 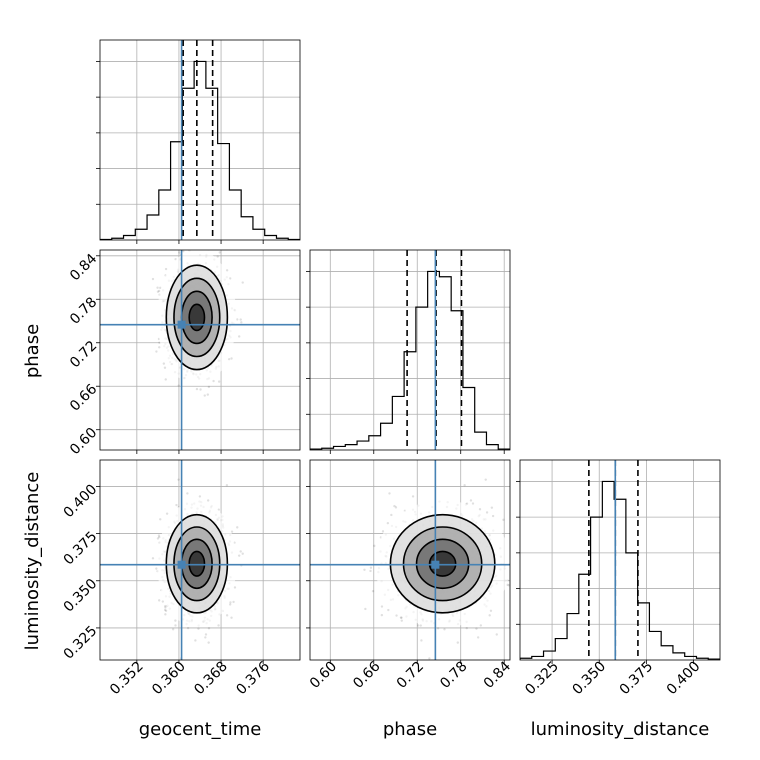 What do you see at coordinates (366, 674) in the screenshot?
I see `x-tick-label-phase-1: 0.66` at bounding box center [366, 674].